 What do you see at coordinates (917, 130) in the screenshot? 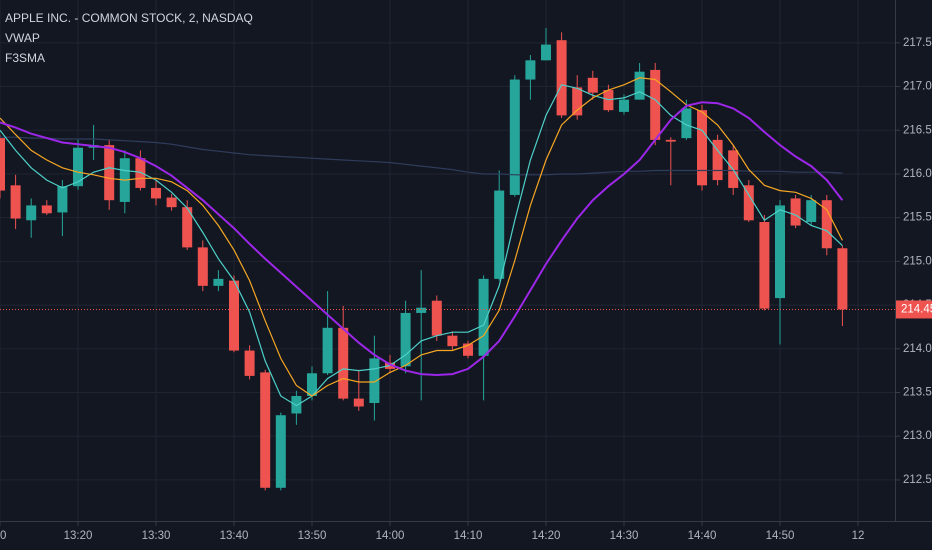
I see `y-tick-label: 216.50` at bounding box center [917, 130].